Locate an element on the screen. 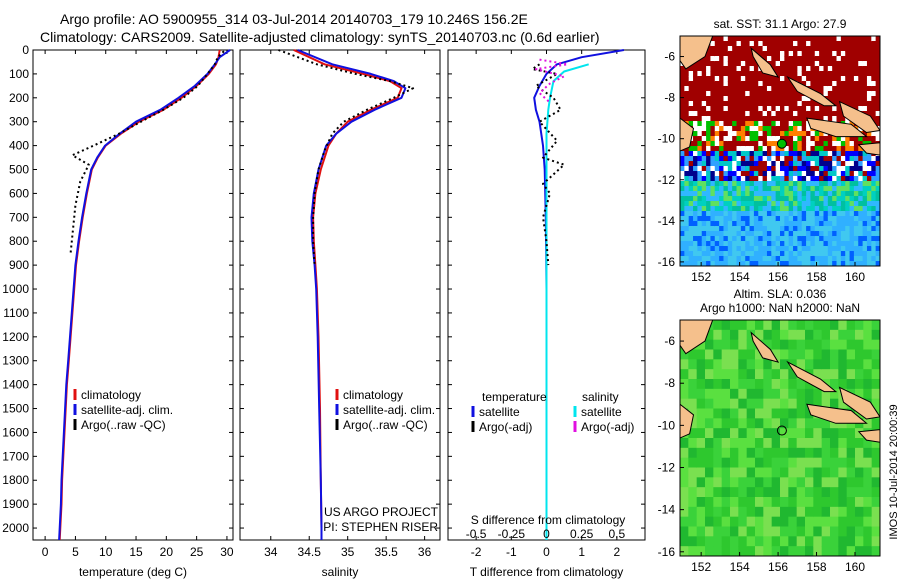 The height and width of the screenshot is (580, 900). series-line-satellite-adj-clim- is located at coordinates (352, 294).